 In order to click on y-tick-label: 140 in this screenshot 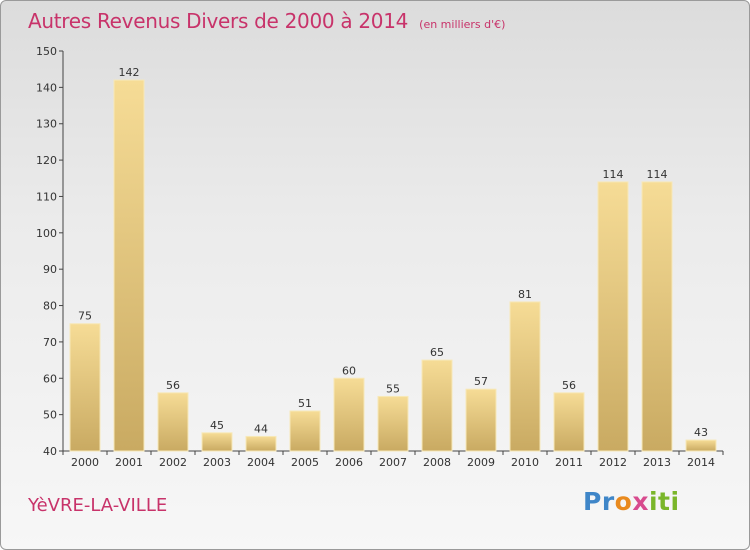, I will do `click(46, 87)`.